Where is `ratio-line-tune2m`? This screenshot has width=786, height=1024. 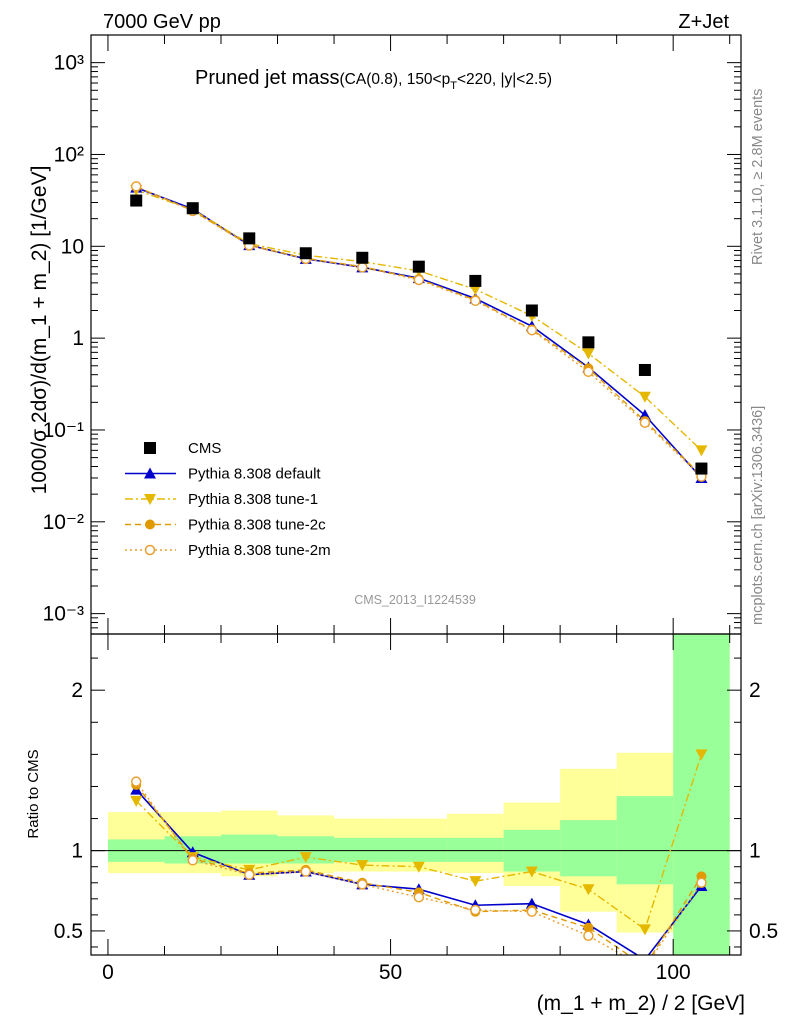 ratio-line-tune2m is located at coordinates (419, 868).